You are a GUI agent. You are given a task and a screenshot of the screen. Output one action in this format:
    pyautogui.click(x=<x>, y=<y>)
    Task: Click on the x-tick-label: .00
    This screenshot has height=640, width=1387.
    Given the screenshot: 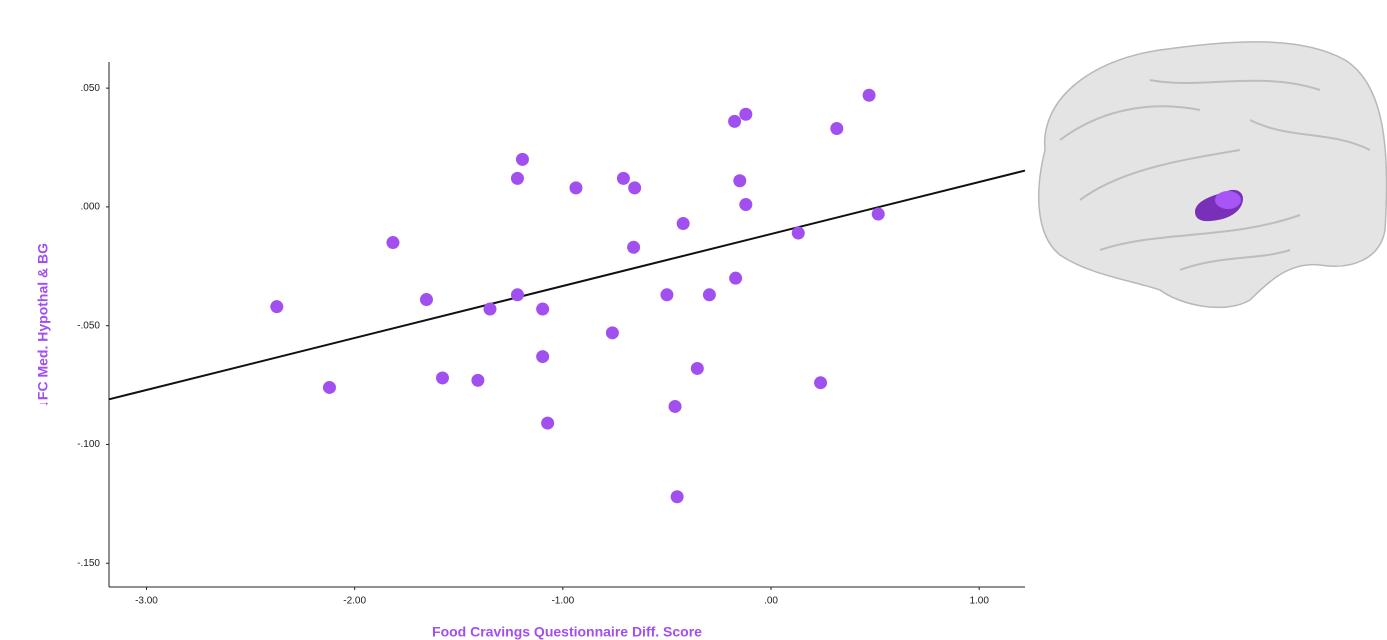 What is the action you would take?
    pyautogui.click(x=771, y=601)
    